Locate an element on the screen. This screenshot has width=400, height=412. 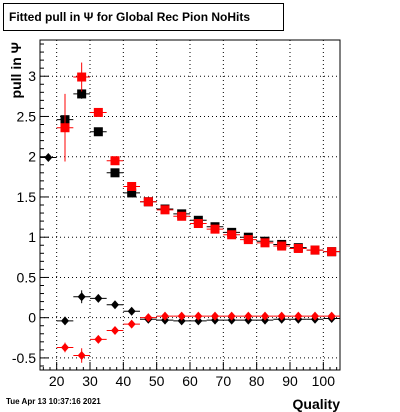
y-tick-label: 0 is located at coordinates (32, 318).